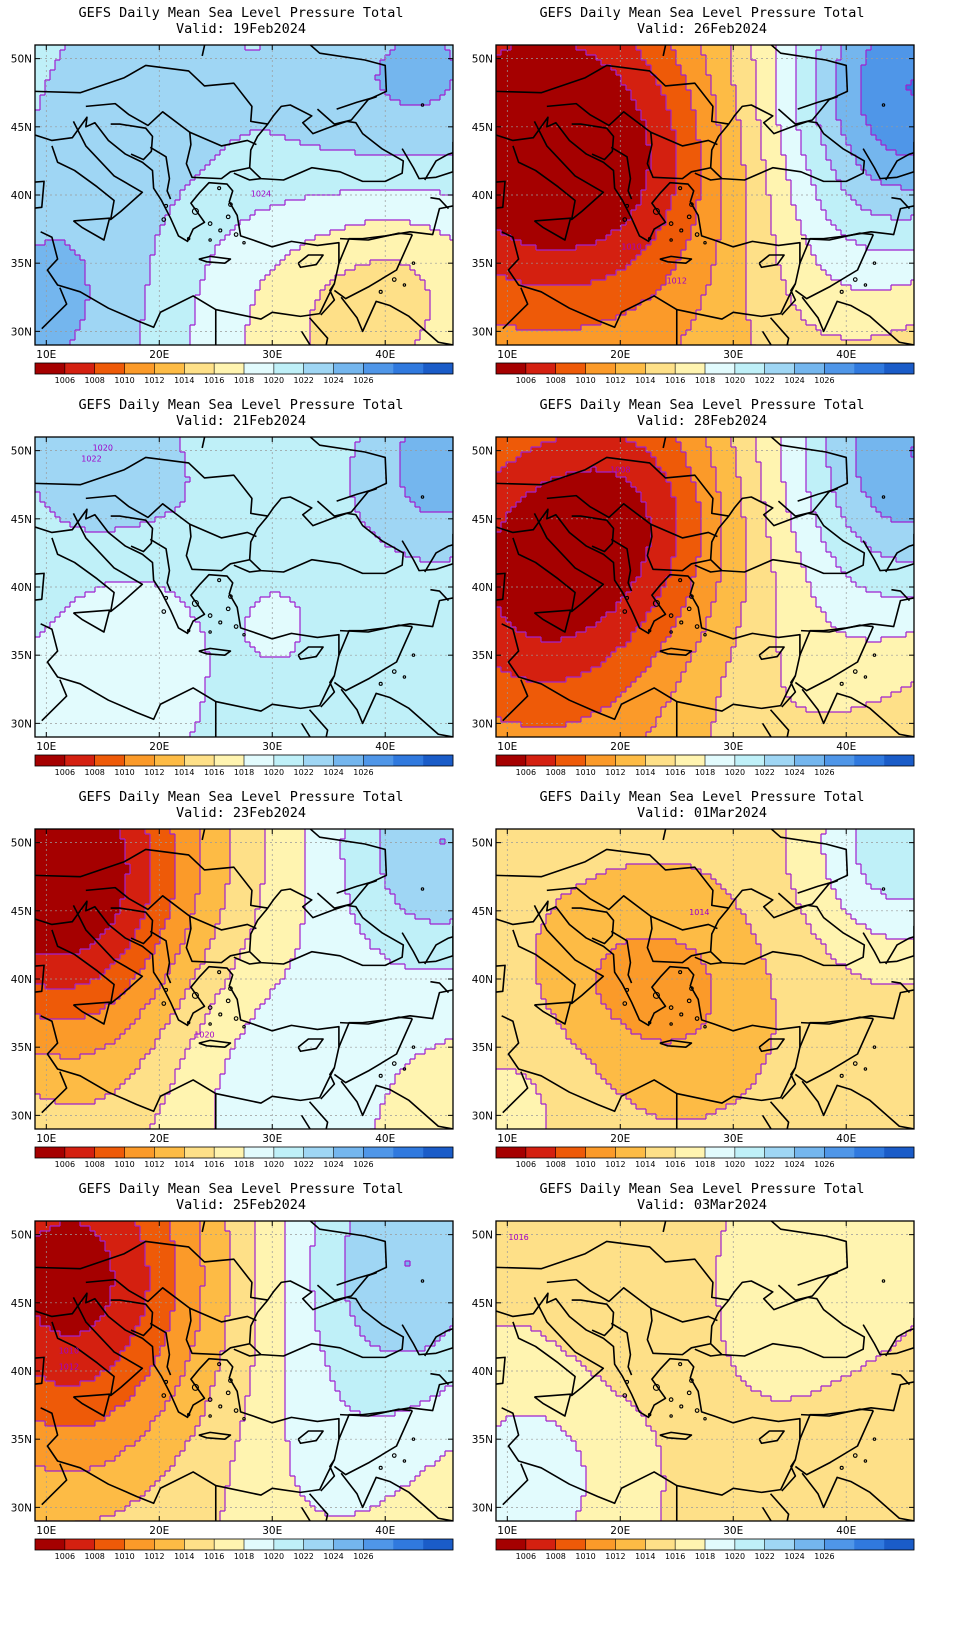  I want to click on panel-valid-date: Valid: 25Feb2024, so click(241, 1205).